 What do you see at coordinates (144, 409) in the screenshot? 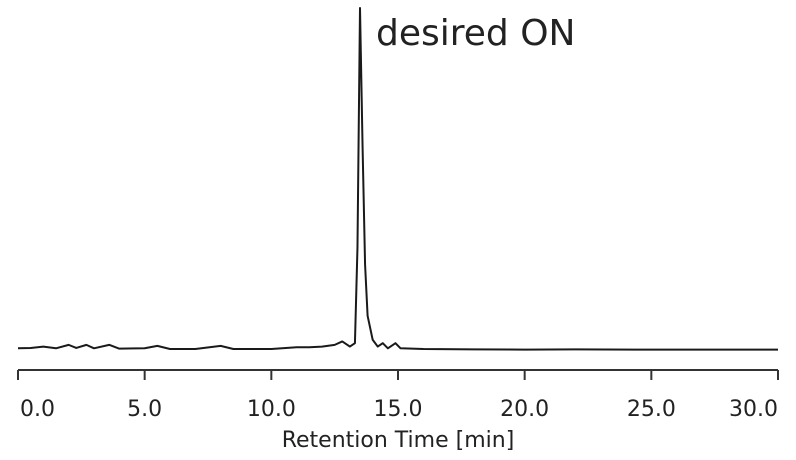
I see `x-tick-label: 5.0` at bounding box center [144, 409].